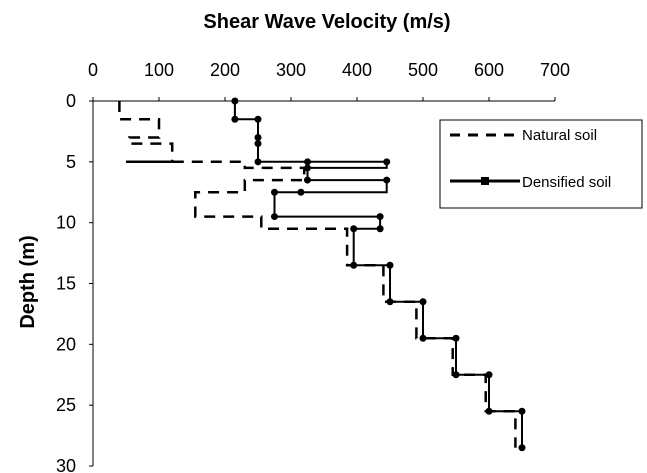  Describe the element at coordinates (566, 182) in the screenshot. I see `legend-label-densified-soil: Densified soil` at that location.